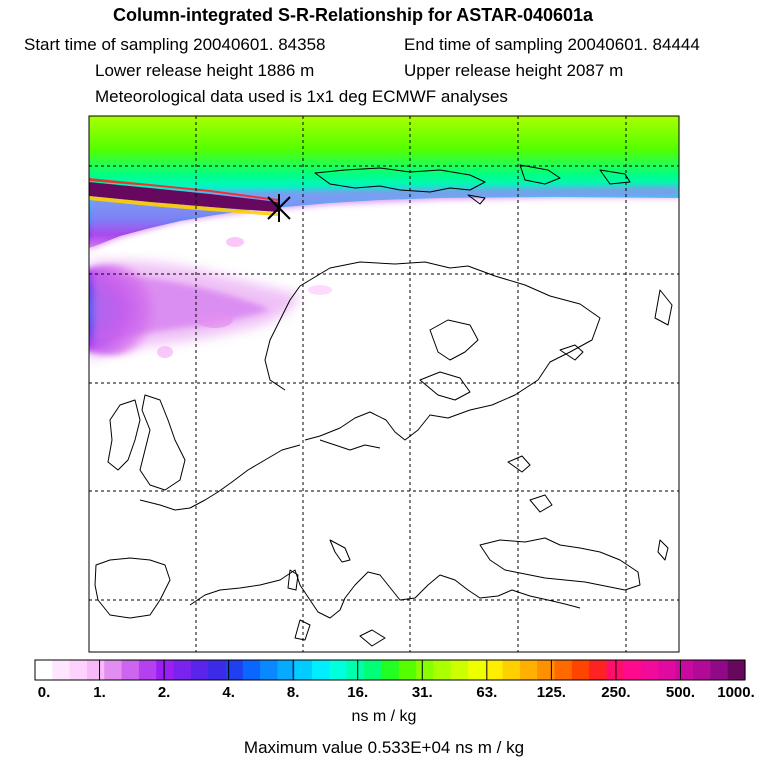 The width and height of the screenshot is (768, 768). I want to click on colorbar-tick-label: 16., so click(358, 692).